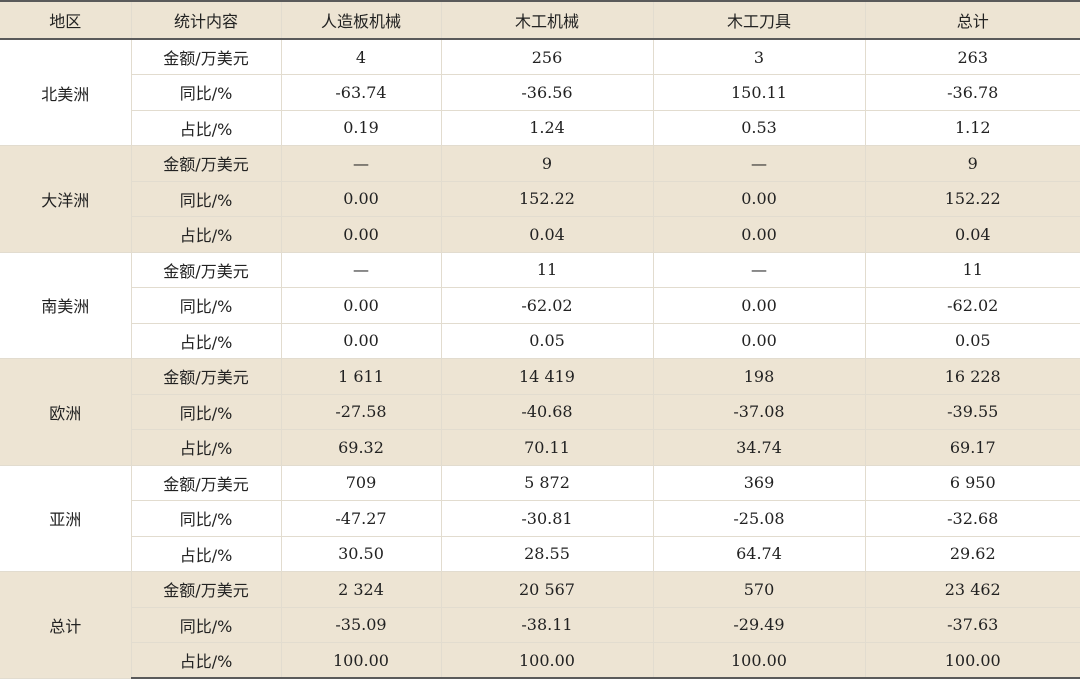 Image resolution: width=1080 pixels, height=683 pixels. Describe the element at coordinates (361, 589) in the screenshot. I see `value-cell: 2 324` at that location.